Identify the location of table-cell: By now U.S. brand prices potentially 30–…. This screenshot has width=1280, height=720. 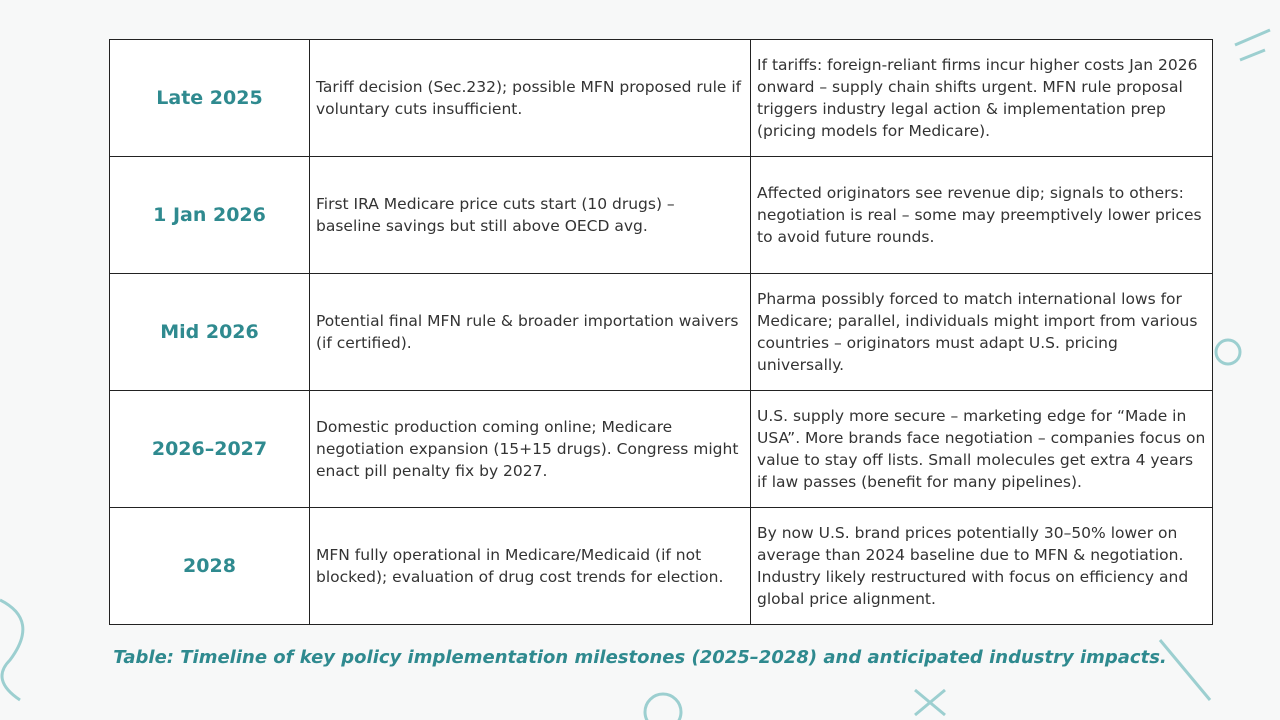
(981, 566).